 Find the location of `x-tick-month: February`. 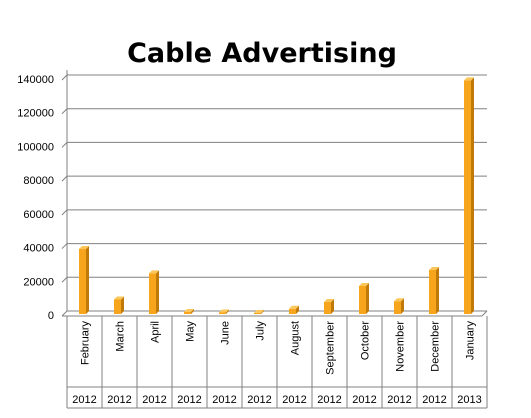

x-tick-month: February is located at coordinates (86, 343).